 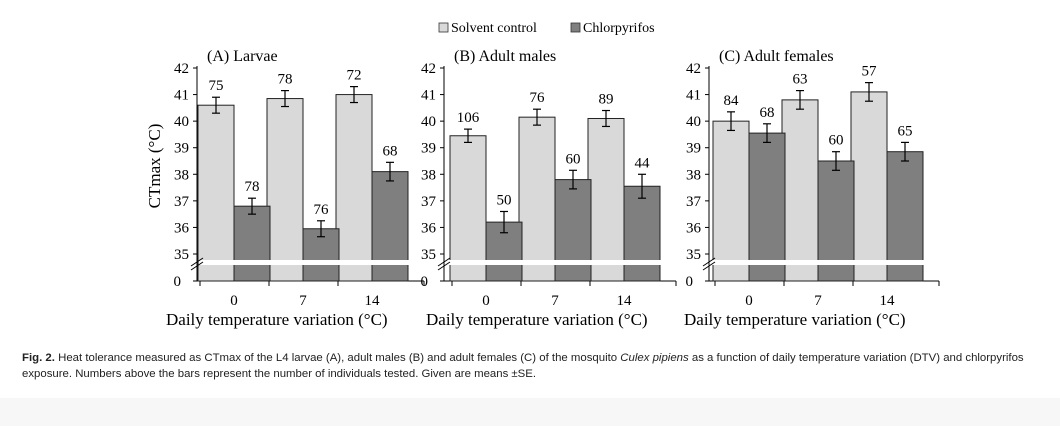 I want to click on caption-label: Fig. 2., so click(x=38, y=358).